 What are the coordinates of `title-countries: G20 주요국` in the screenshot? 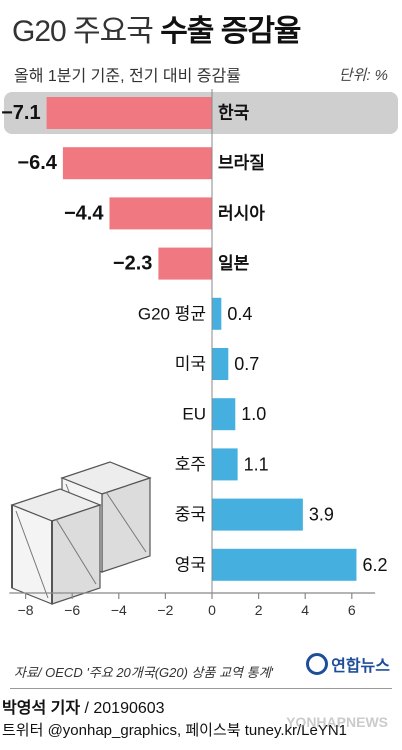 It's located at (83, 31).